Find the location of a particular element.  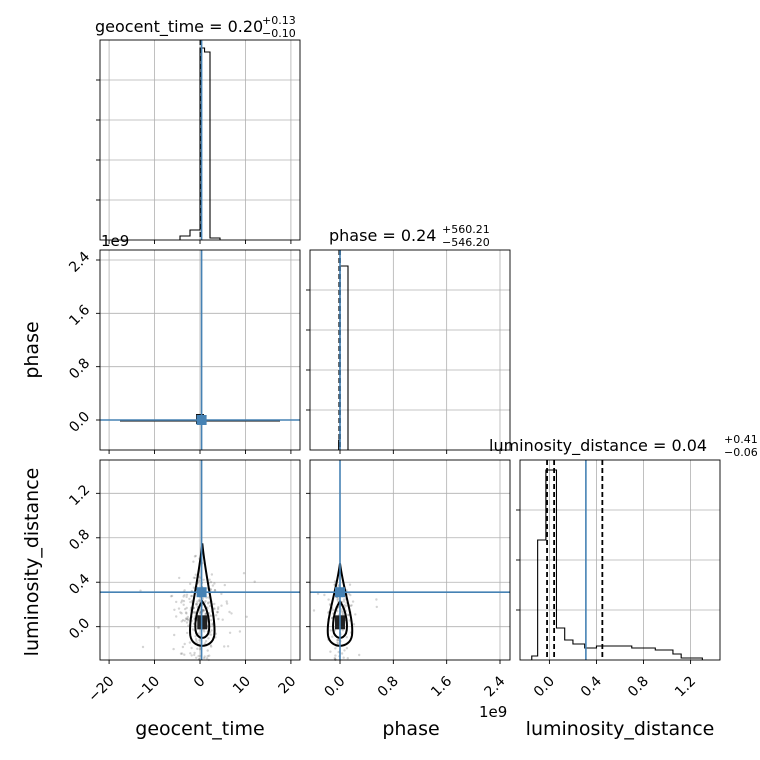

ld-vs-geocent-xtick-label-2: 0 is located at coordinates (200, 682).